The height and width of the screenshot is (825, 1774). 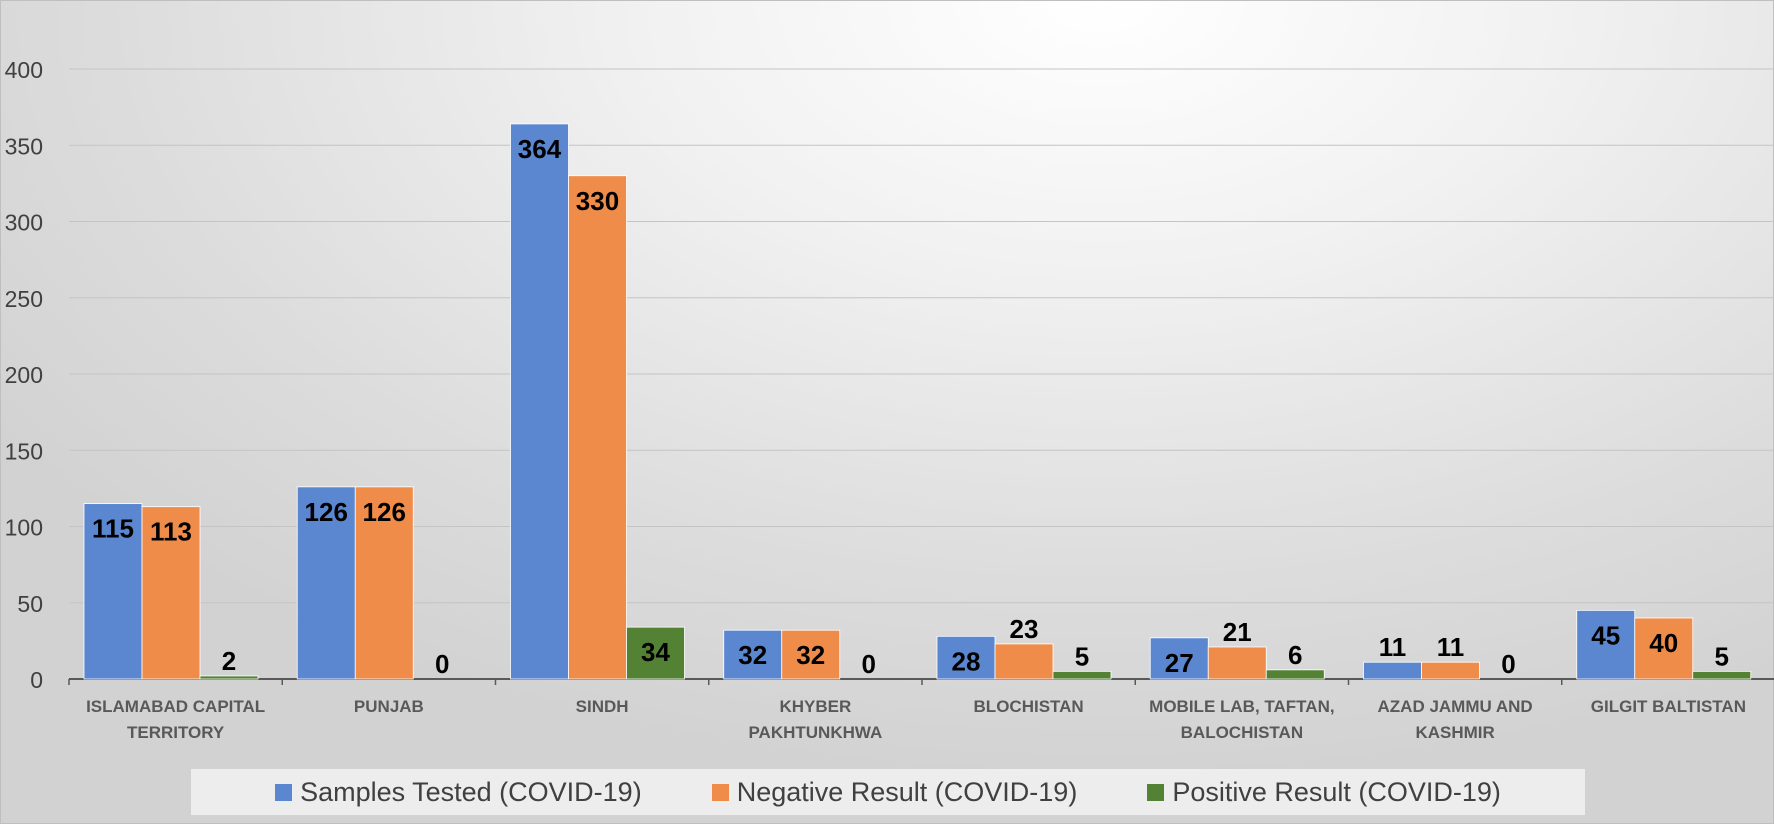 What do you see at coordinates (815, 706) in the screenshot?
I see `x-tick-label: KHYBER` at bounding box center [815, 706].